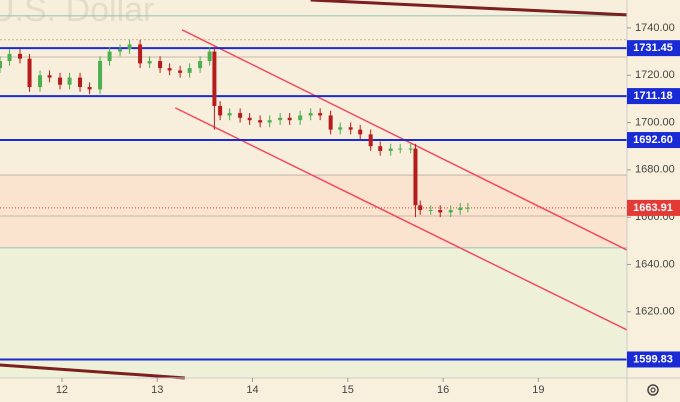  I want to click on price-label: 1692.60, so click(653, 140).